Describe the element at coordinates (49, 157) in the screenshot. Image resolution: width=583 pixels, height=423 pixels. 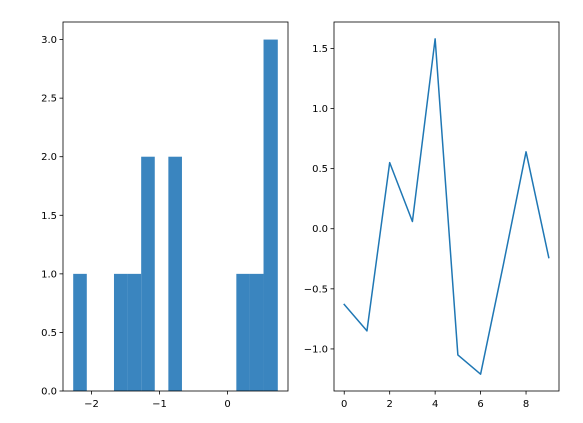
I see `y-tick-label: 2.0` at that location.